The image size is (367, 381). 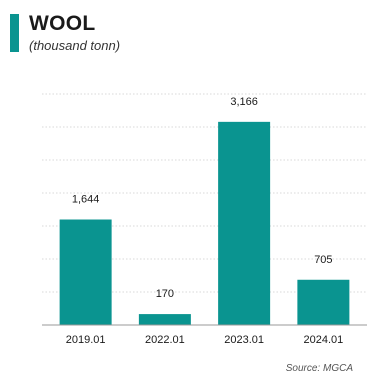 What do you see at coordinates (323, 340) in the screenshot?
I see `tick-label: 2024.01` at bounding box center [323, 340].